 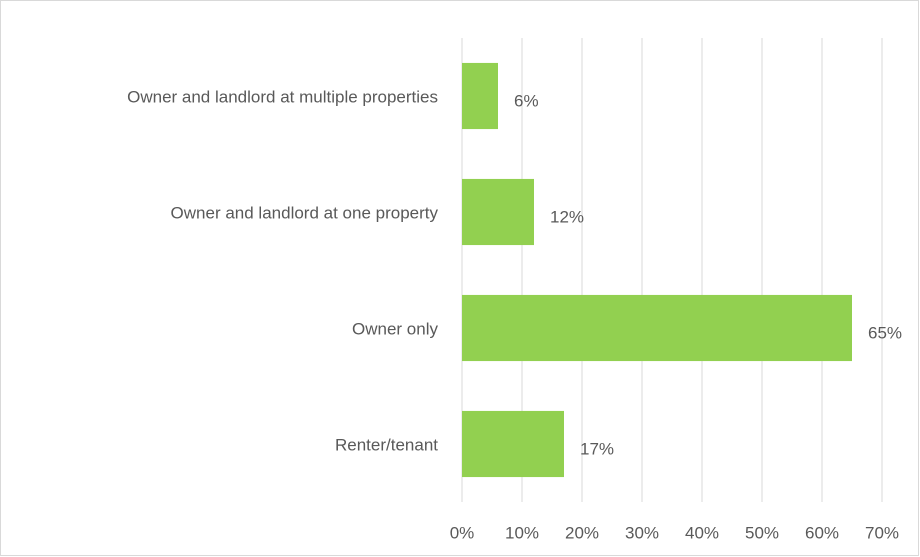 What do you see at coordinates (762, 532) in the screenshot?
I see `x-tick-label: 50%` at bounding box center [762, 532].